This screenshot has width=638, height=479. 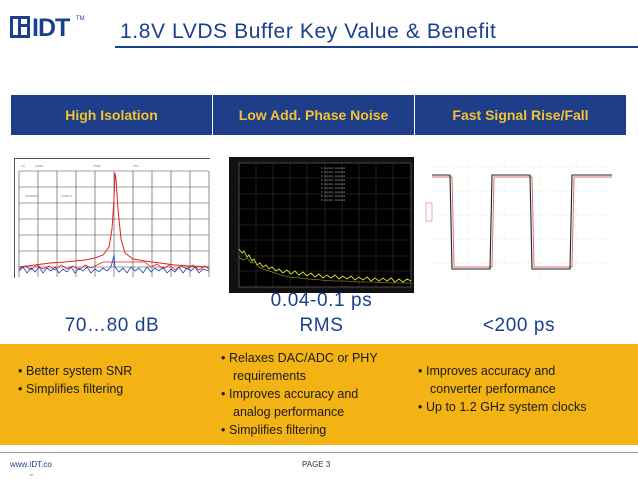 What do you see at coordinates (333, 192) in the screenshot?
I see `svg-text: 7 xxxxxx xxxxxxx` at bounding box center [333, 192].